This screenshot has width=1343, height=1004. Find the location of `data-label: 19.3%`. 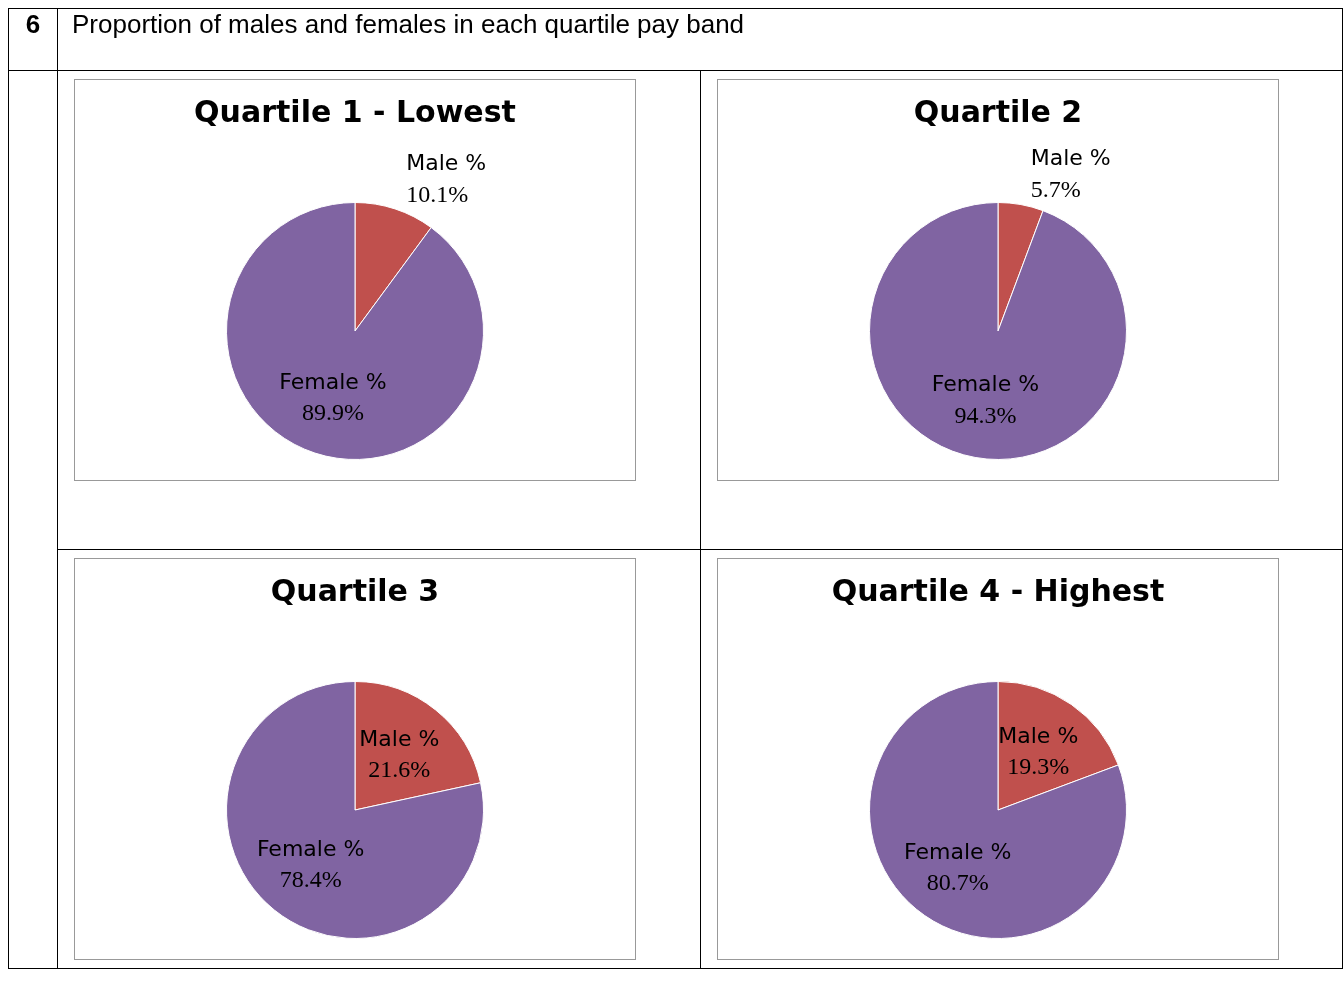

data-label: 19.3% is located at coordinates (1037, 766).